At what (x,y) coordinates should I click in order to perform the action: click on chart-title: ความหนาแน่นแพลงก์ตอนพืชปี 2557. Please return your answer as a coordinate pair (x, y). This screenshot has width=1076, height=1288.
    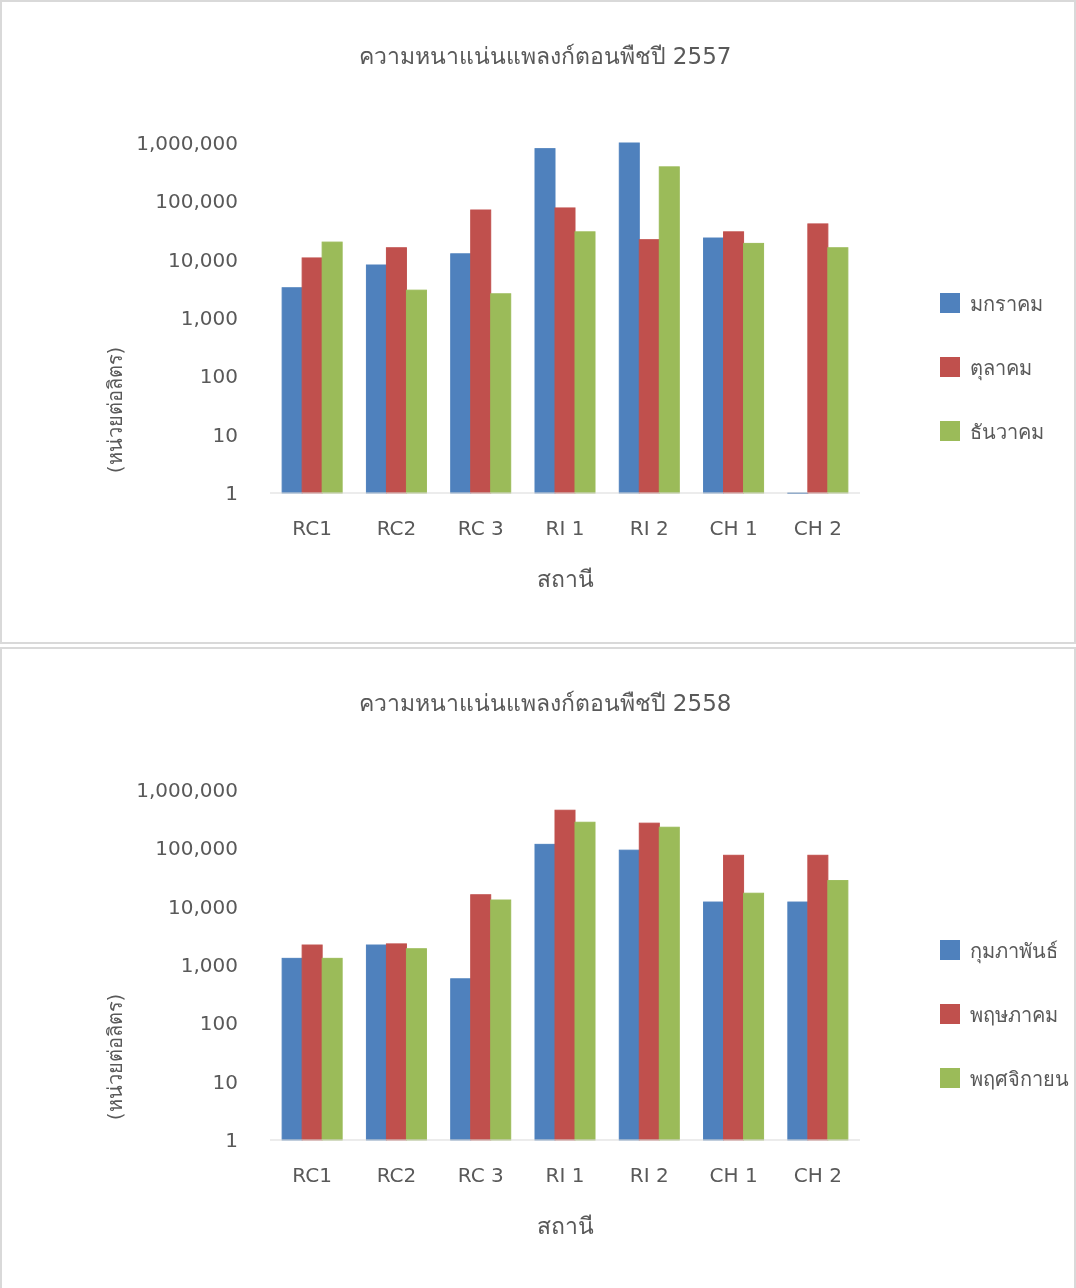
    Looking at the image, I should click on (545, 56).